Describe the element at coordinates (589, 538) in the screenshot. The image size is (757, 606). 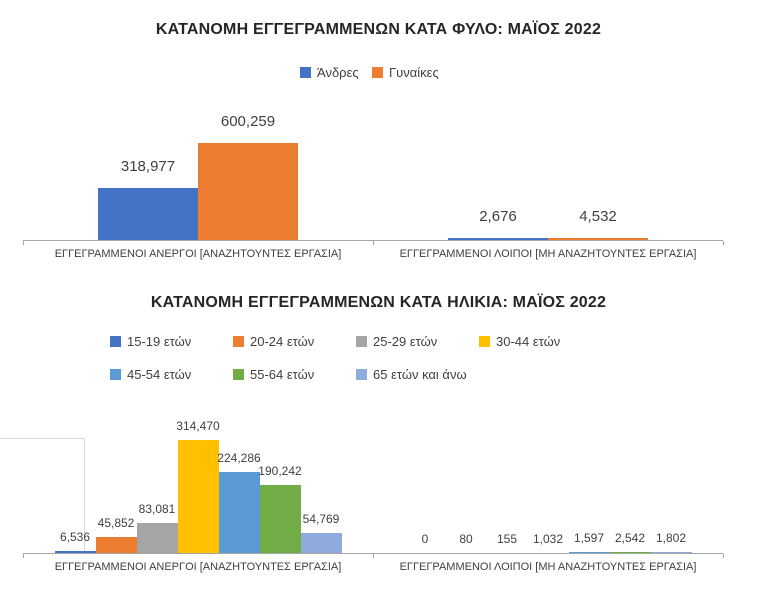
I see `bar-value-label: 1,597` at that location.